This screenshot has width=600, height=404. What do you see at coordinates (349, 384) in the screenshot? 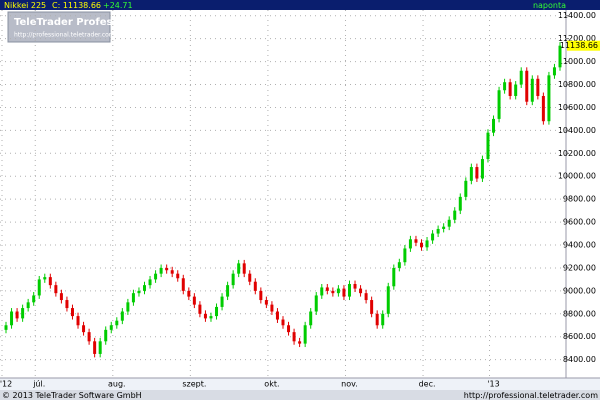
I see `x-tick-label: nov.` at bounding box center [349, 384].